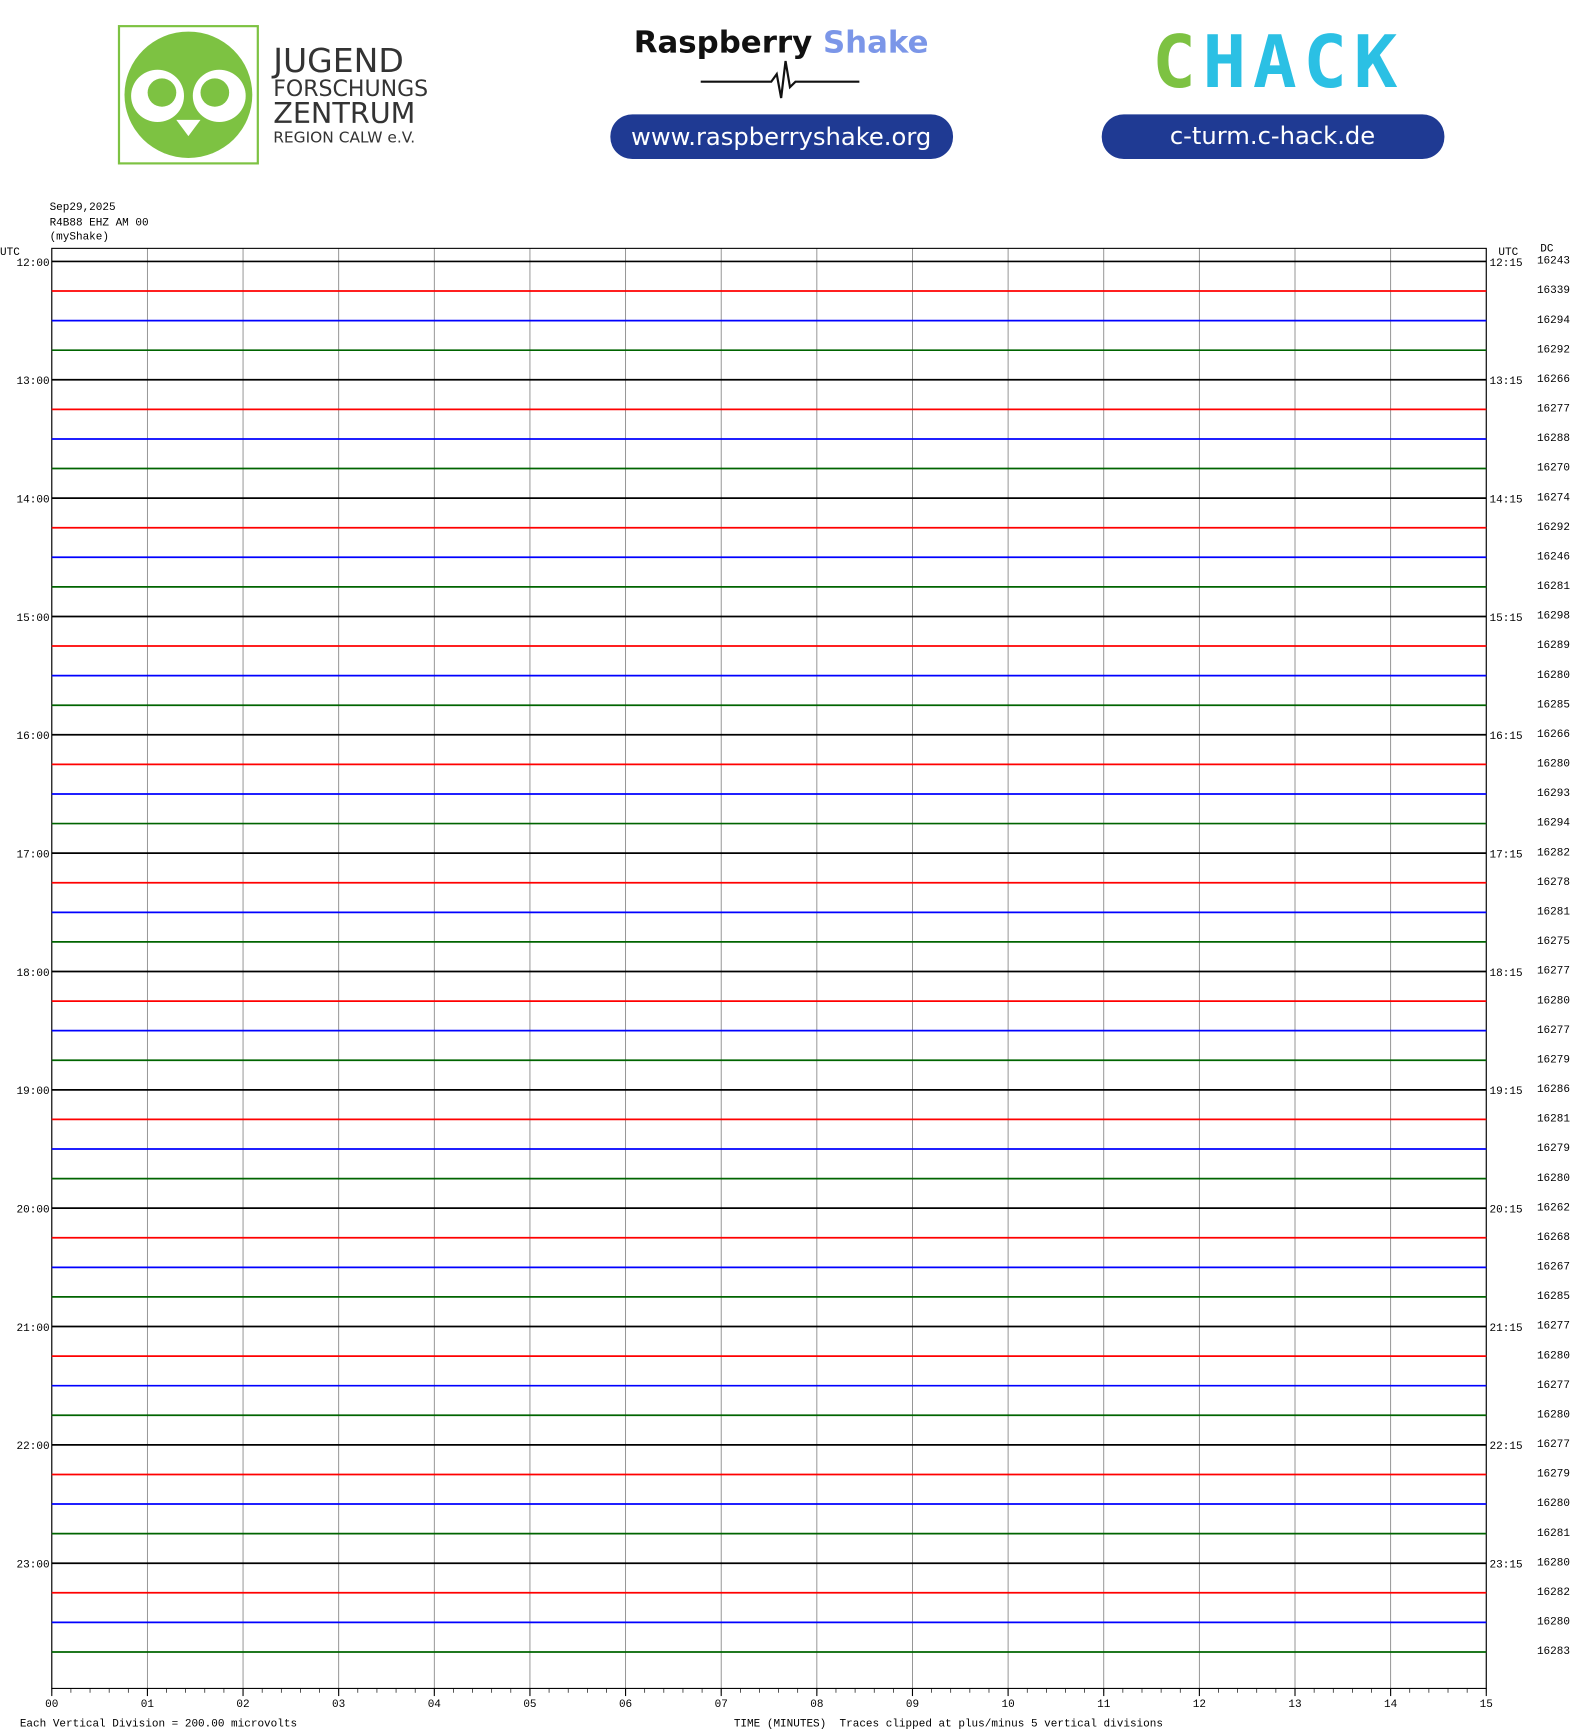 Image resolution: width=1570 pixels, height=1732 pixels. Describe the element at coordinates (1506, 856) in the screenshot. I see `row-label-right: 17:15` at that location.